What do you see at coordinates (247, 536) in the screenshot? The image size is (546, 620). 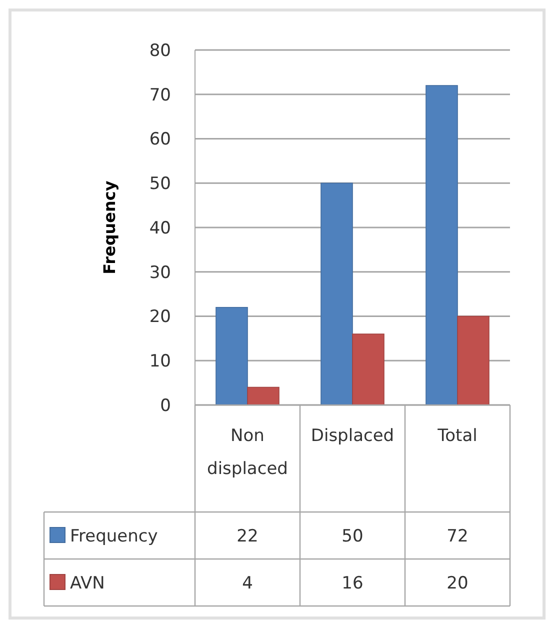 I see `data-label: 22` at bounding box center [247, 536].